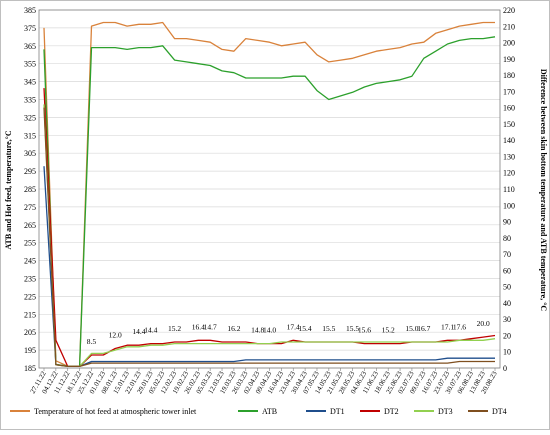 This screenshot has width=550, height=435. I want to click on left-tick-label: 285, so click(30, 189).